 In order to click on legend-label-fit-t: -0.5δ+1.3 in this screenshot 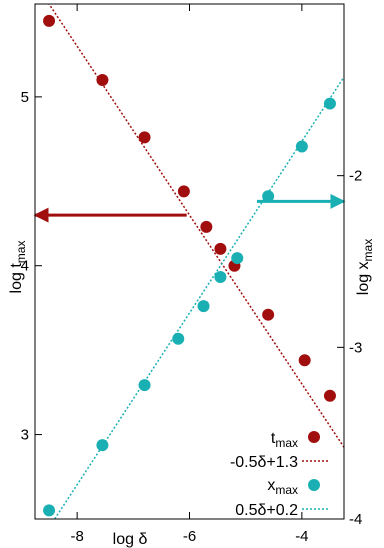, I will do `click(264, 462)`.